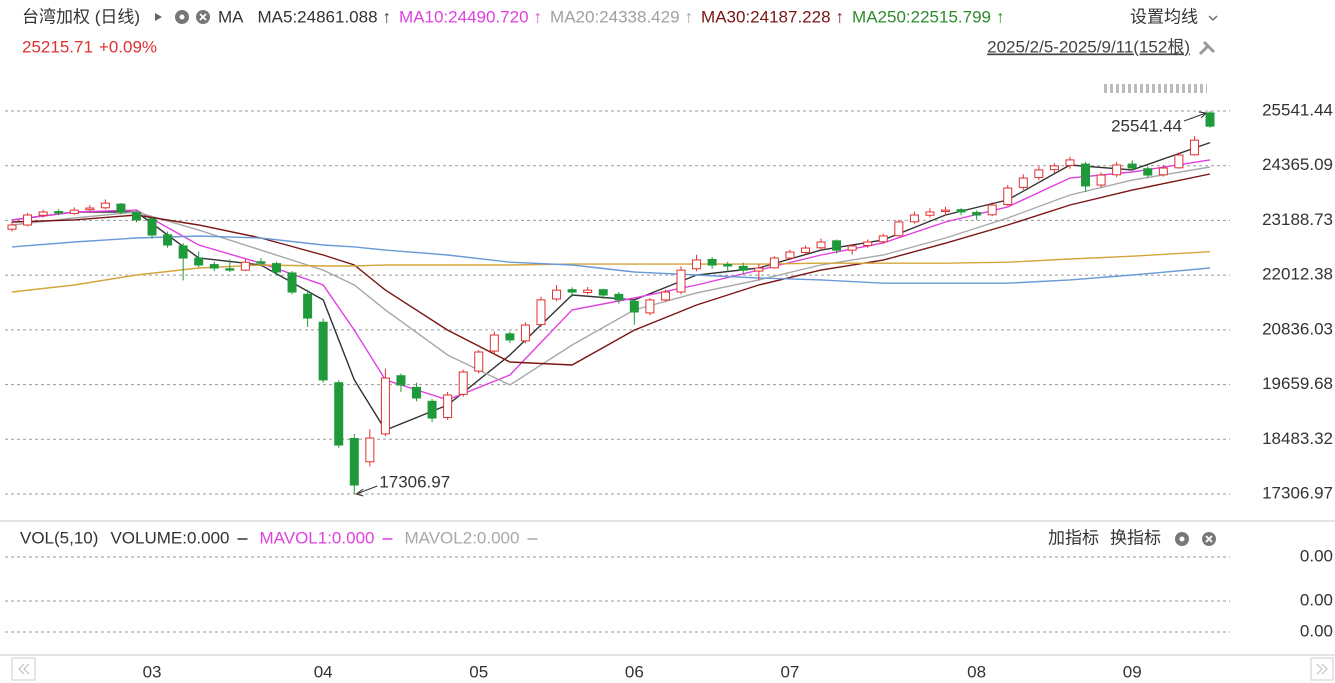  What do you see at coordinates (1182, 539) in the screenshot?
I see `volume-settings-hole` at bounding box center [1182, 539].